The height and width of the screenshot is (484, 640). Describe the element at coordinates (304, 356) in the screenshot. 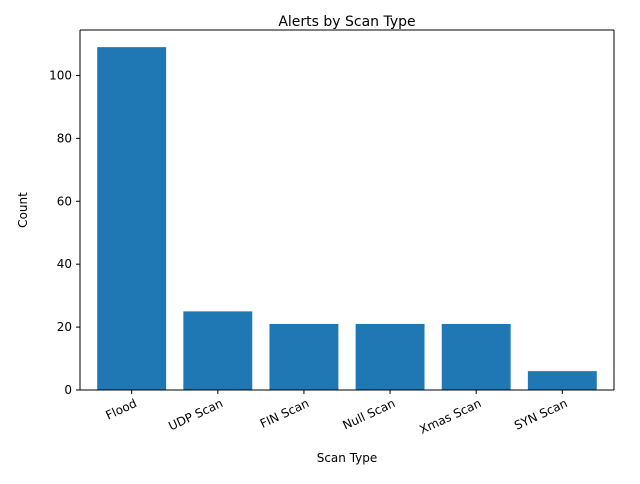

I see `bar-fin-scan` at that location.